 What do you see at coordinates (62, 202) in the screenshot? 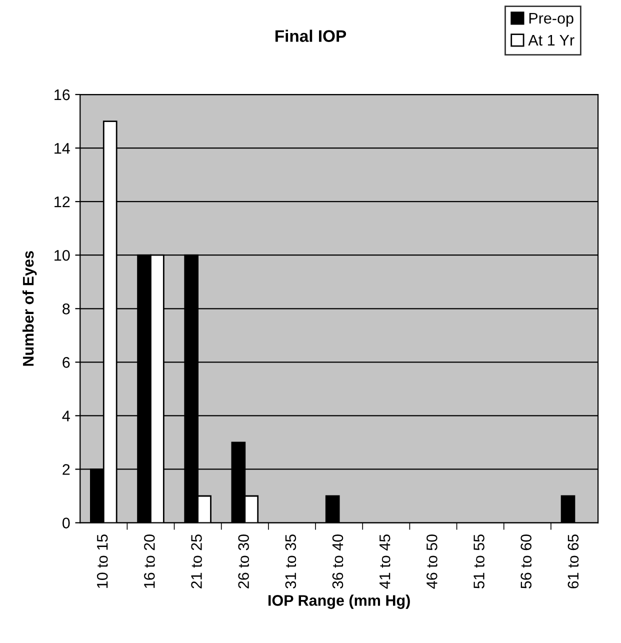
I see `y-tick-label: 12` at bounding box center [62, 202].